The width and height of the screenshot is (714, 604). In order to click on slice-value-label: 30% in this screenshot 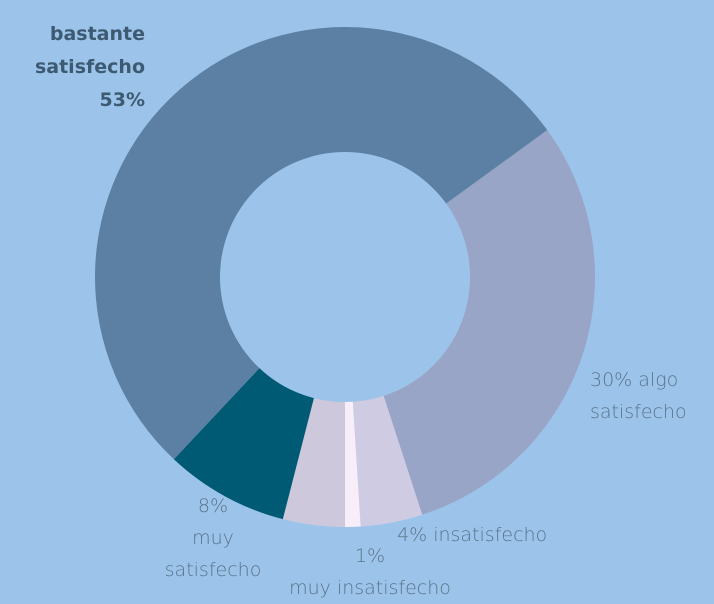, I will do `click(611, 380)`.